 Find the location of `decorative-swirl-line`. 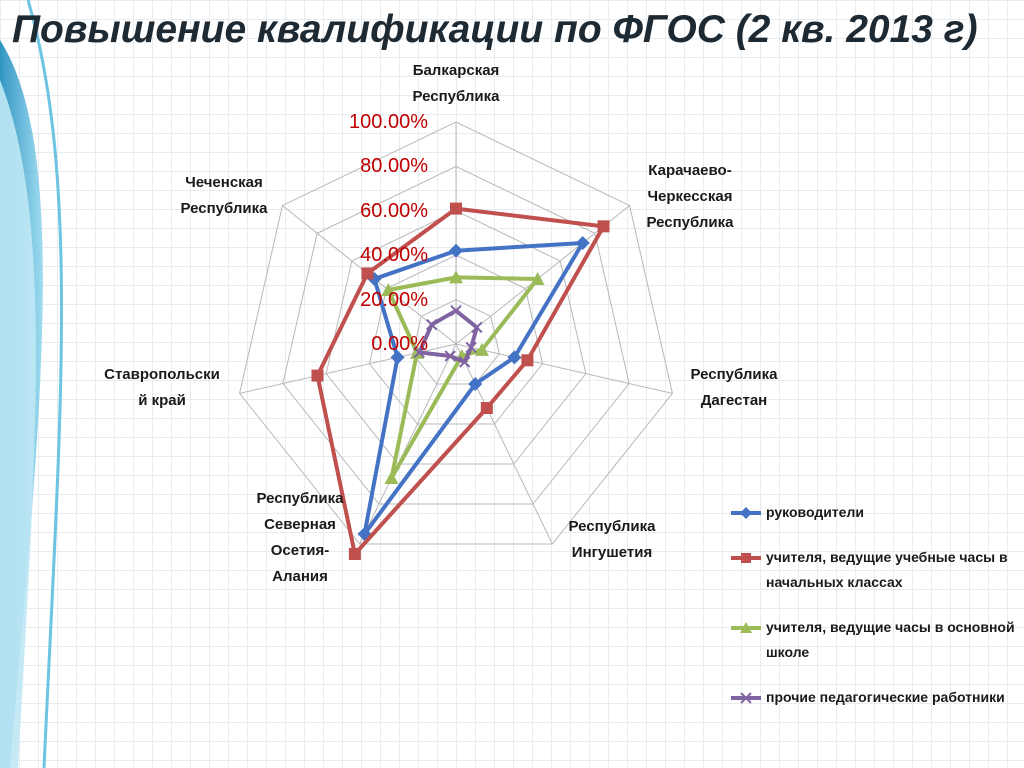

decorative-swirl-line is located at coordinates (44, 384).